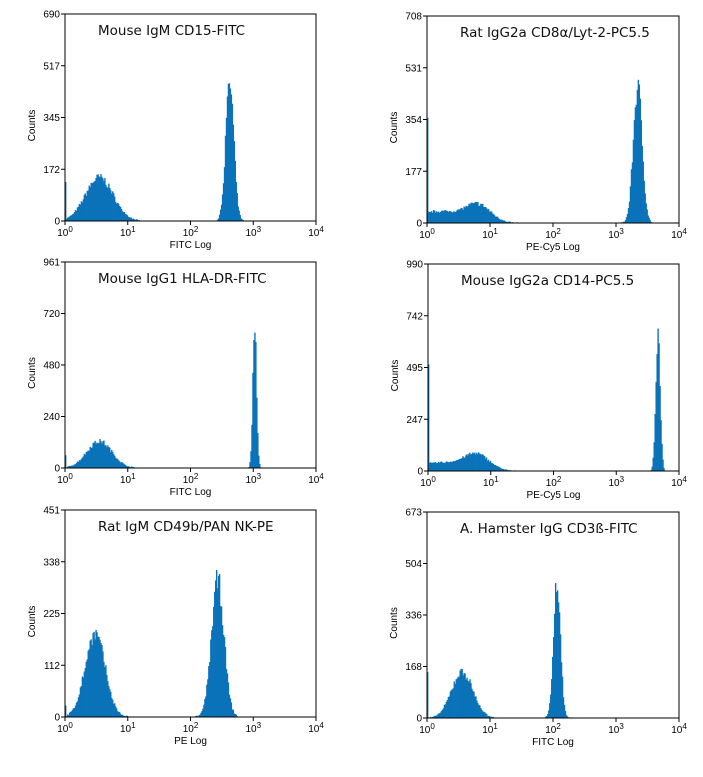 The image size is (703, 777). Describe the element at coordinates (253, 232) in the screenshot. I see `x-tick-label: 10³` at that location.